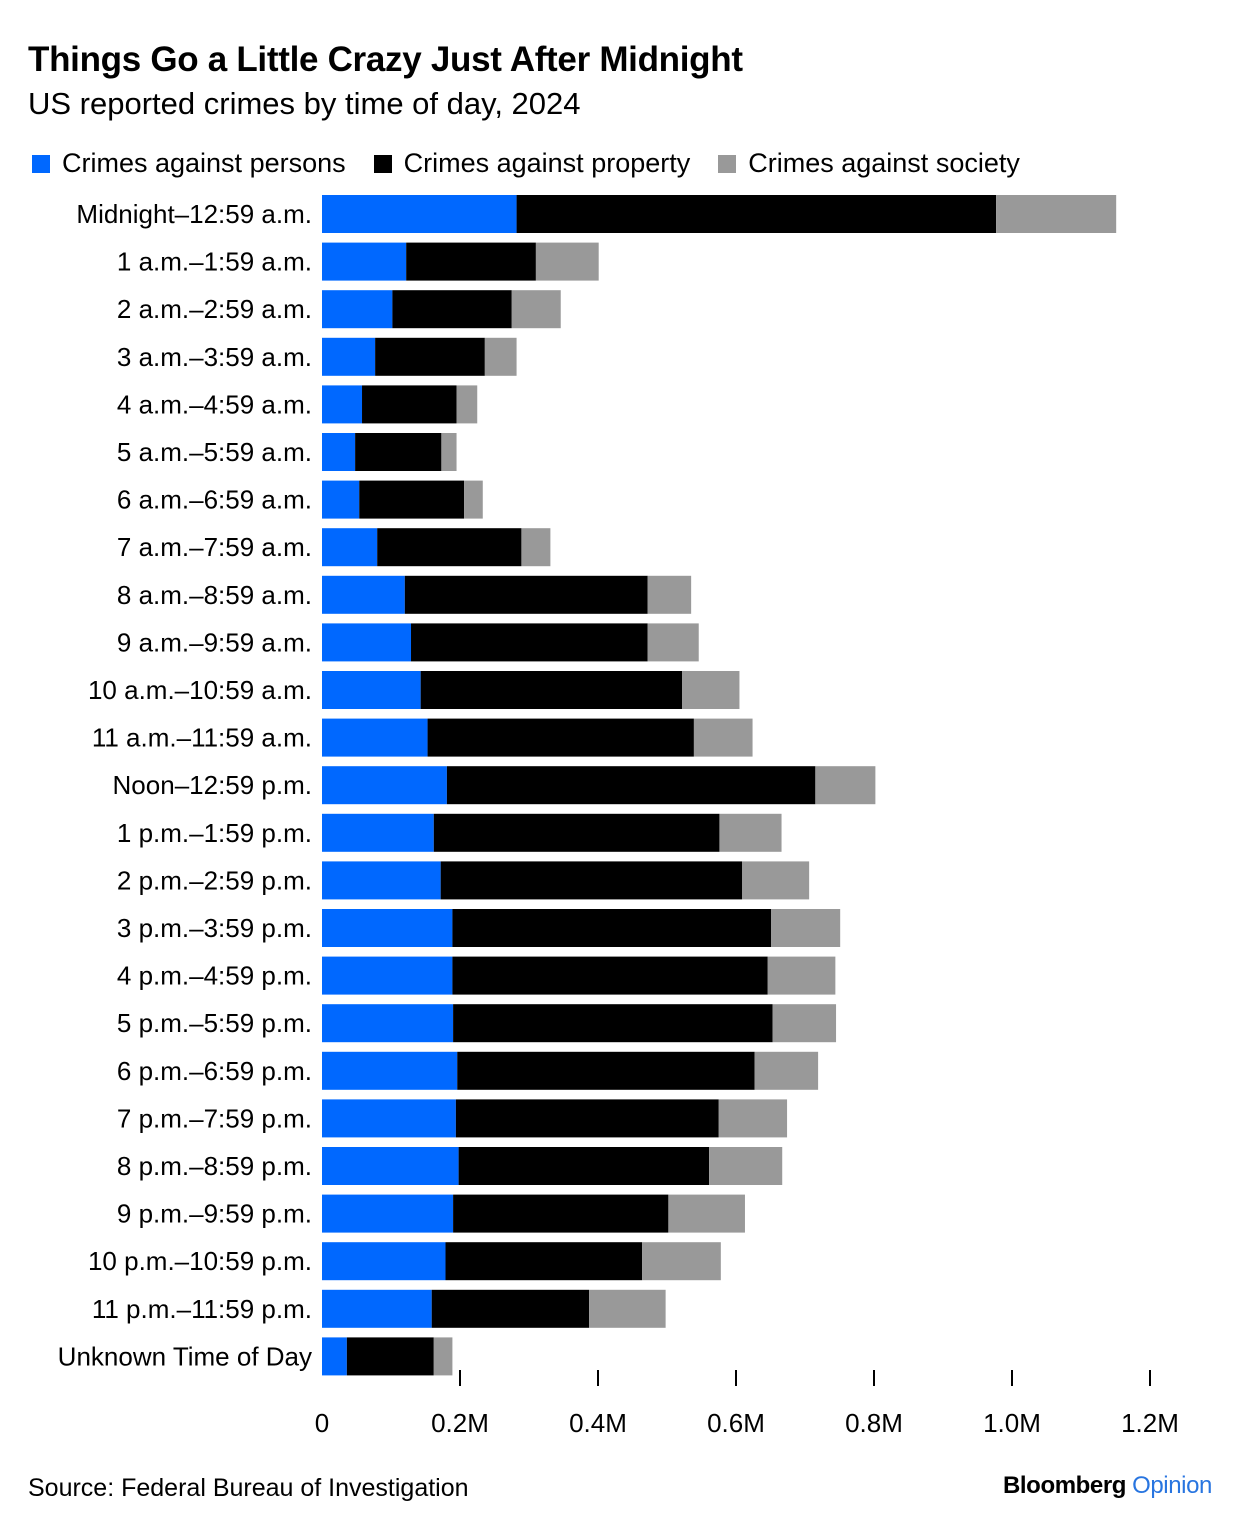 The image size is (1240, 1530). What do you see at coordinates (214, 547) in the screenshot?
I see `category-label: 7 a.m.–7:59 a.m.` at bounding box center [214, 547].